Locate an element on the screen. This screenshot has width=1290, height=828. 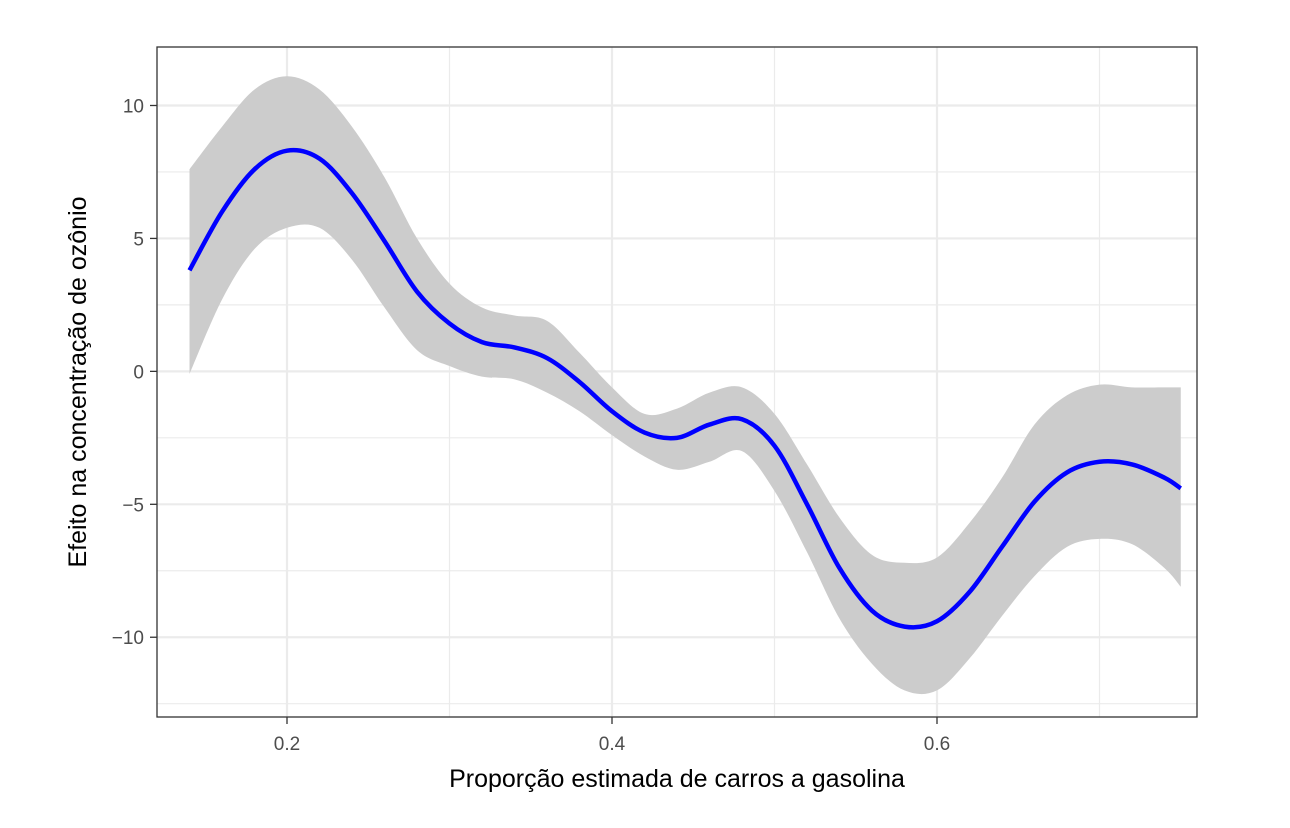
x-axis: 0.2 0.4 0.6 is located at coordinates (612, 736).